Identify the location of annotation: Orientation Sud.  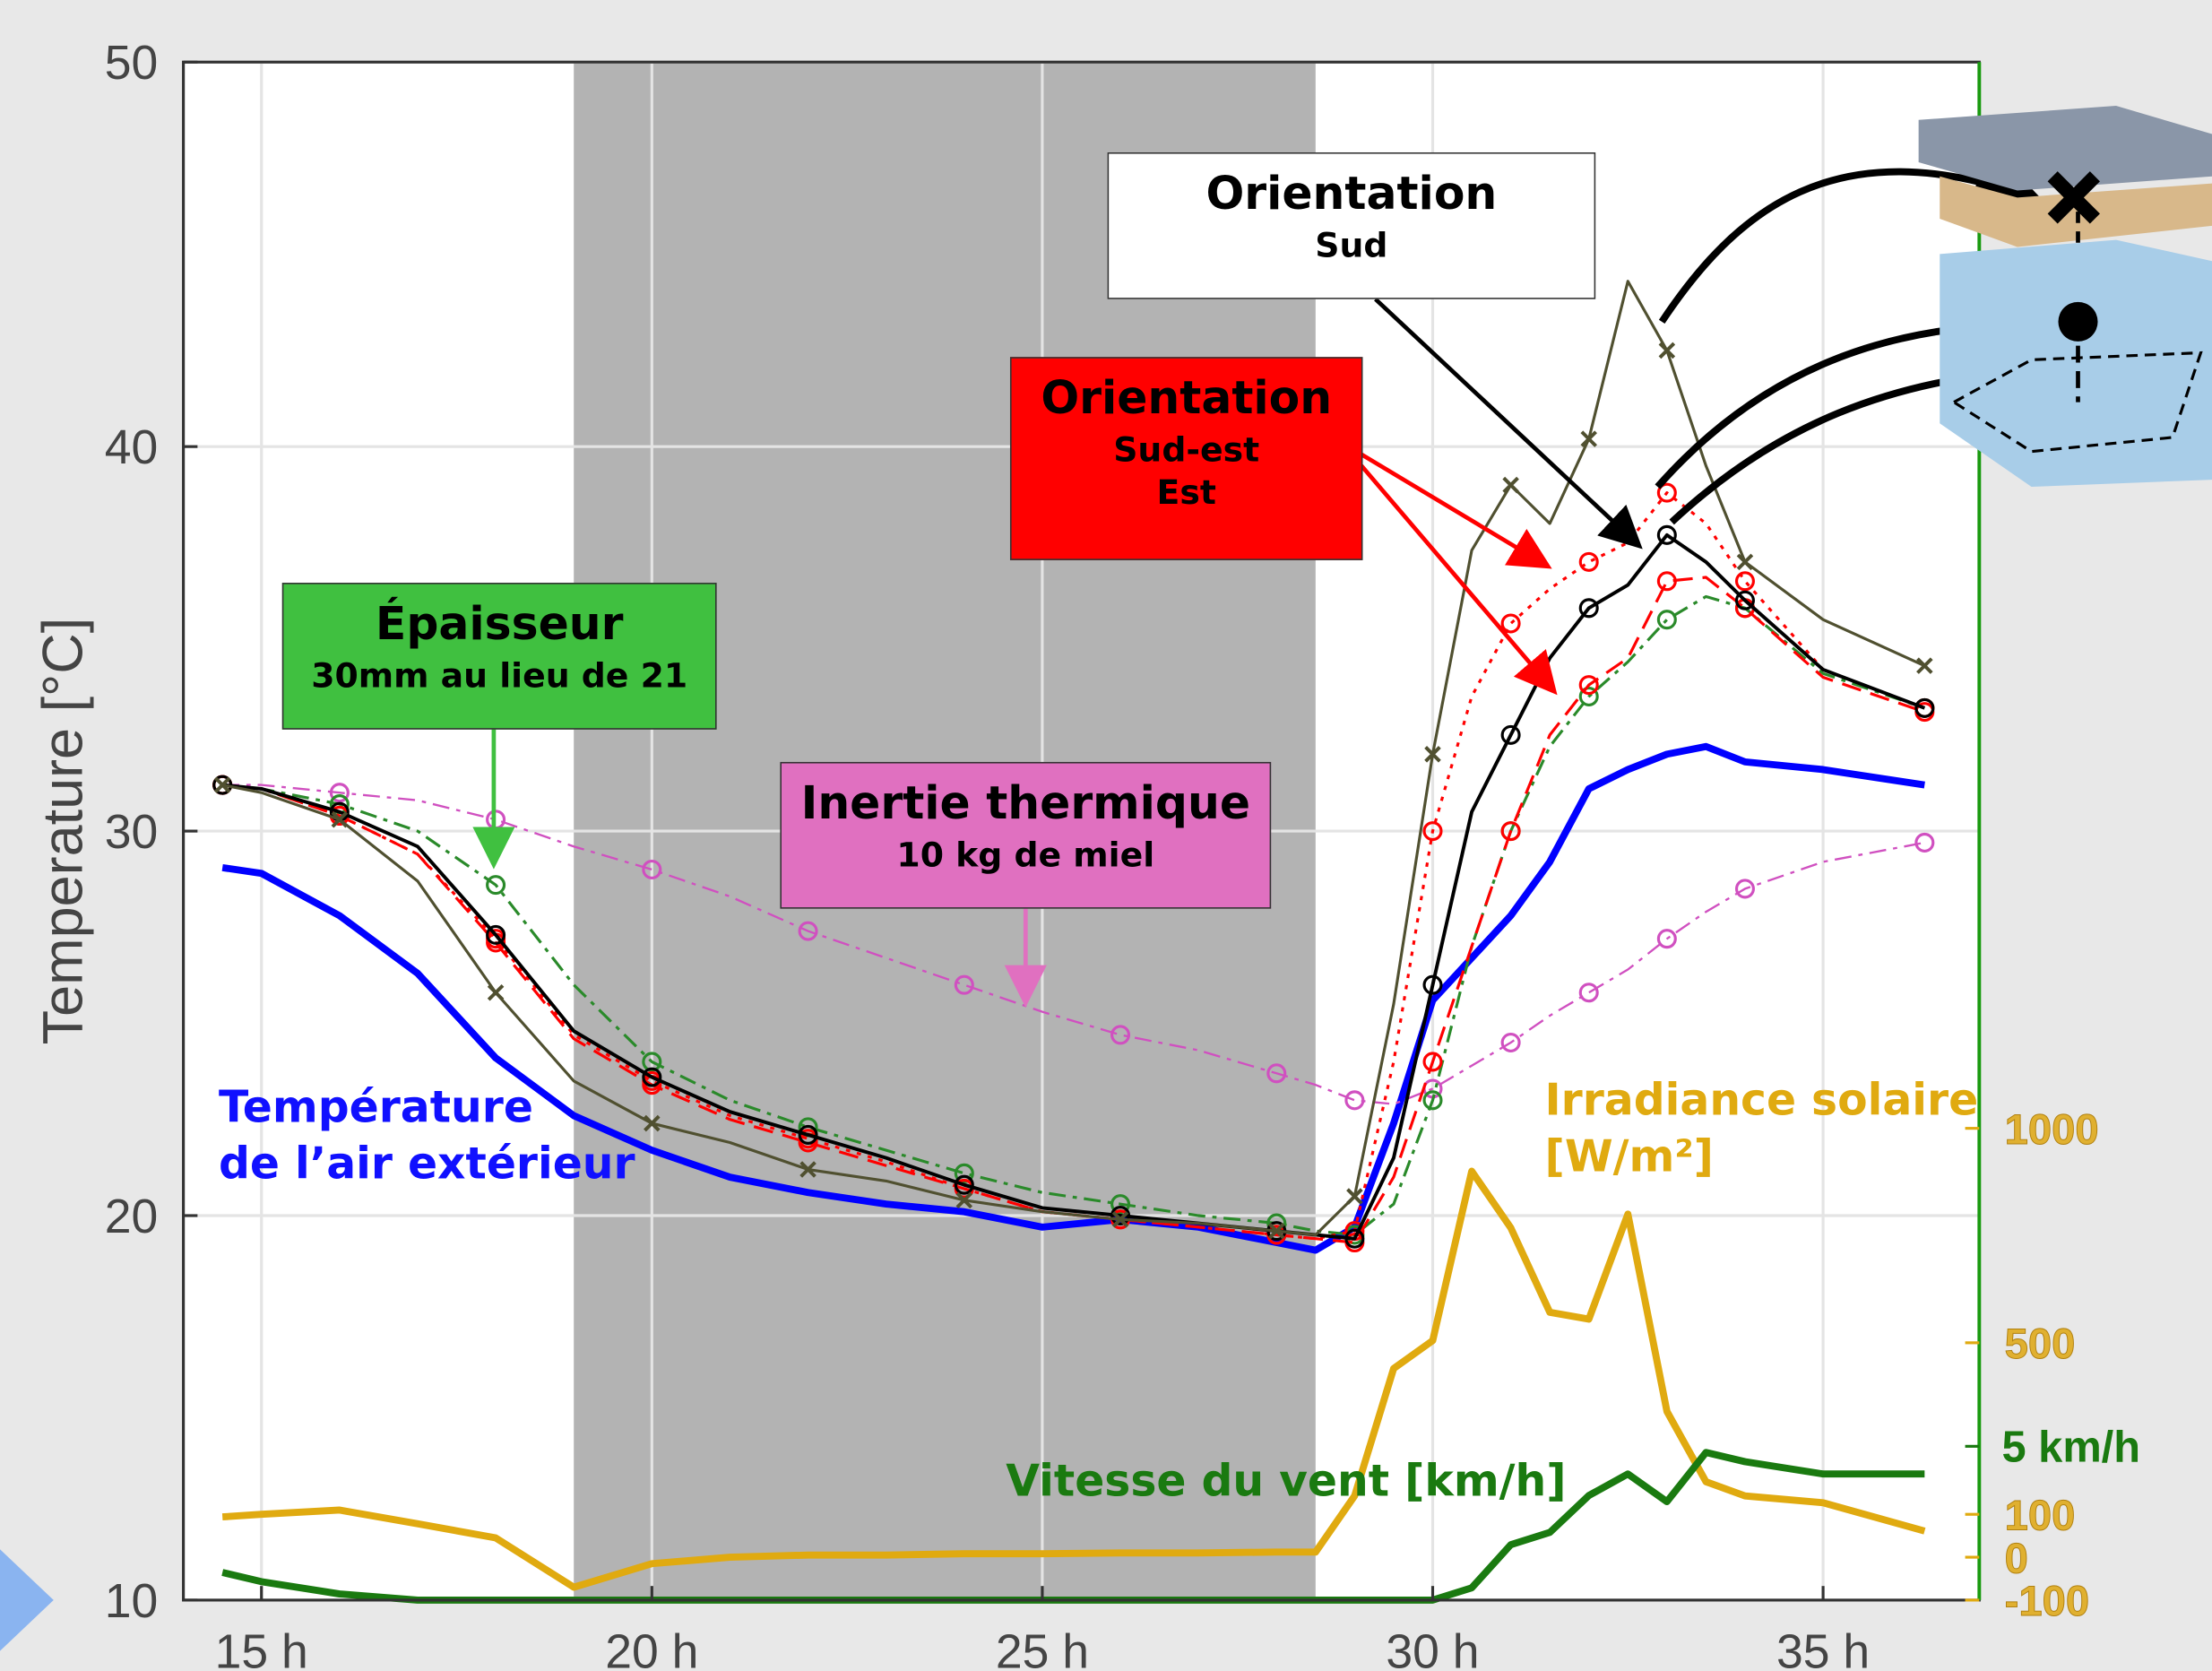
(1351, 225).